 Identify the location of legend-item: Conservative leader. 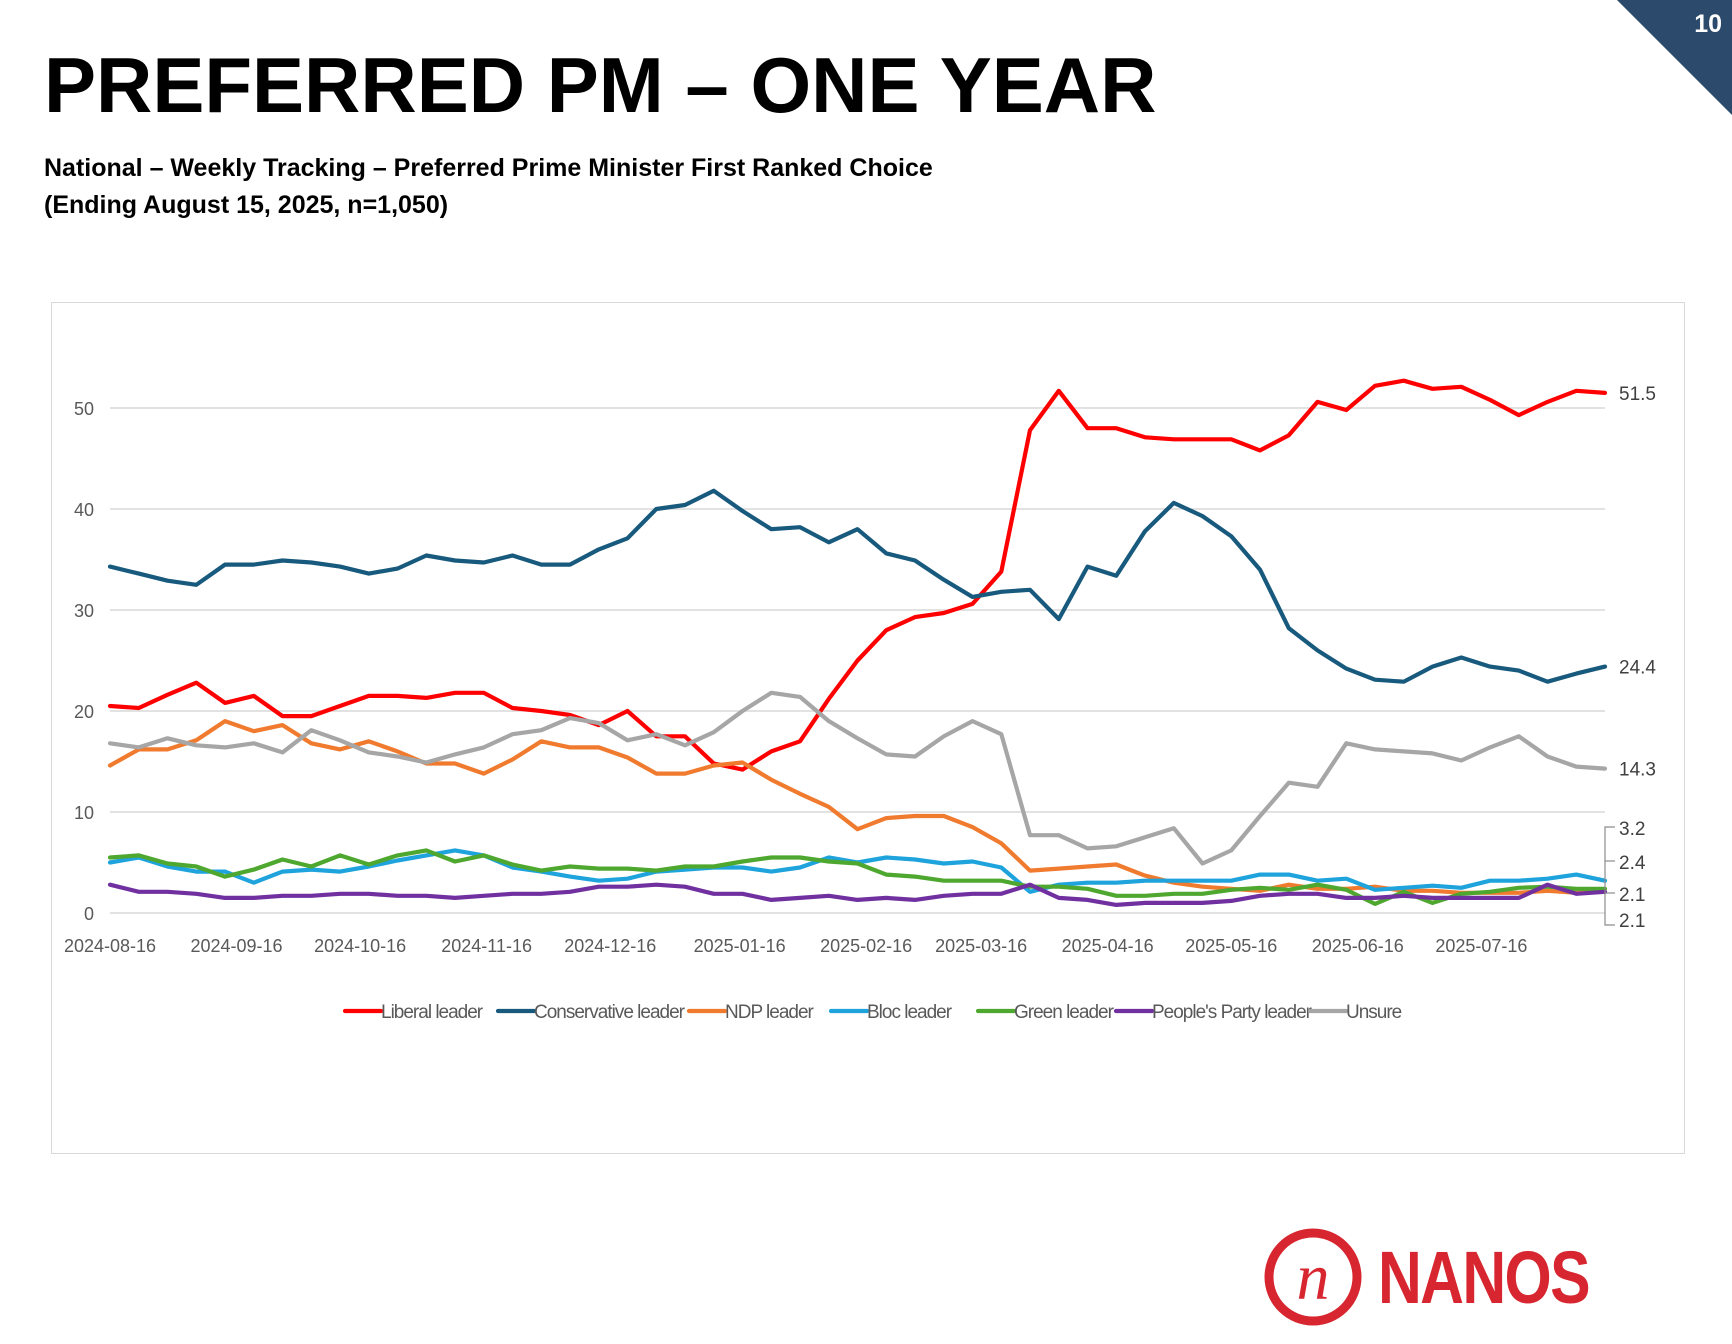
(591, 1012).